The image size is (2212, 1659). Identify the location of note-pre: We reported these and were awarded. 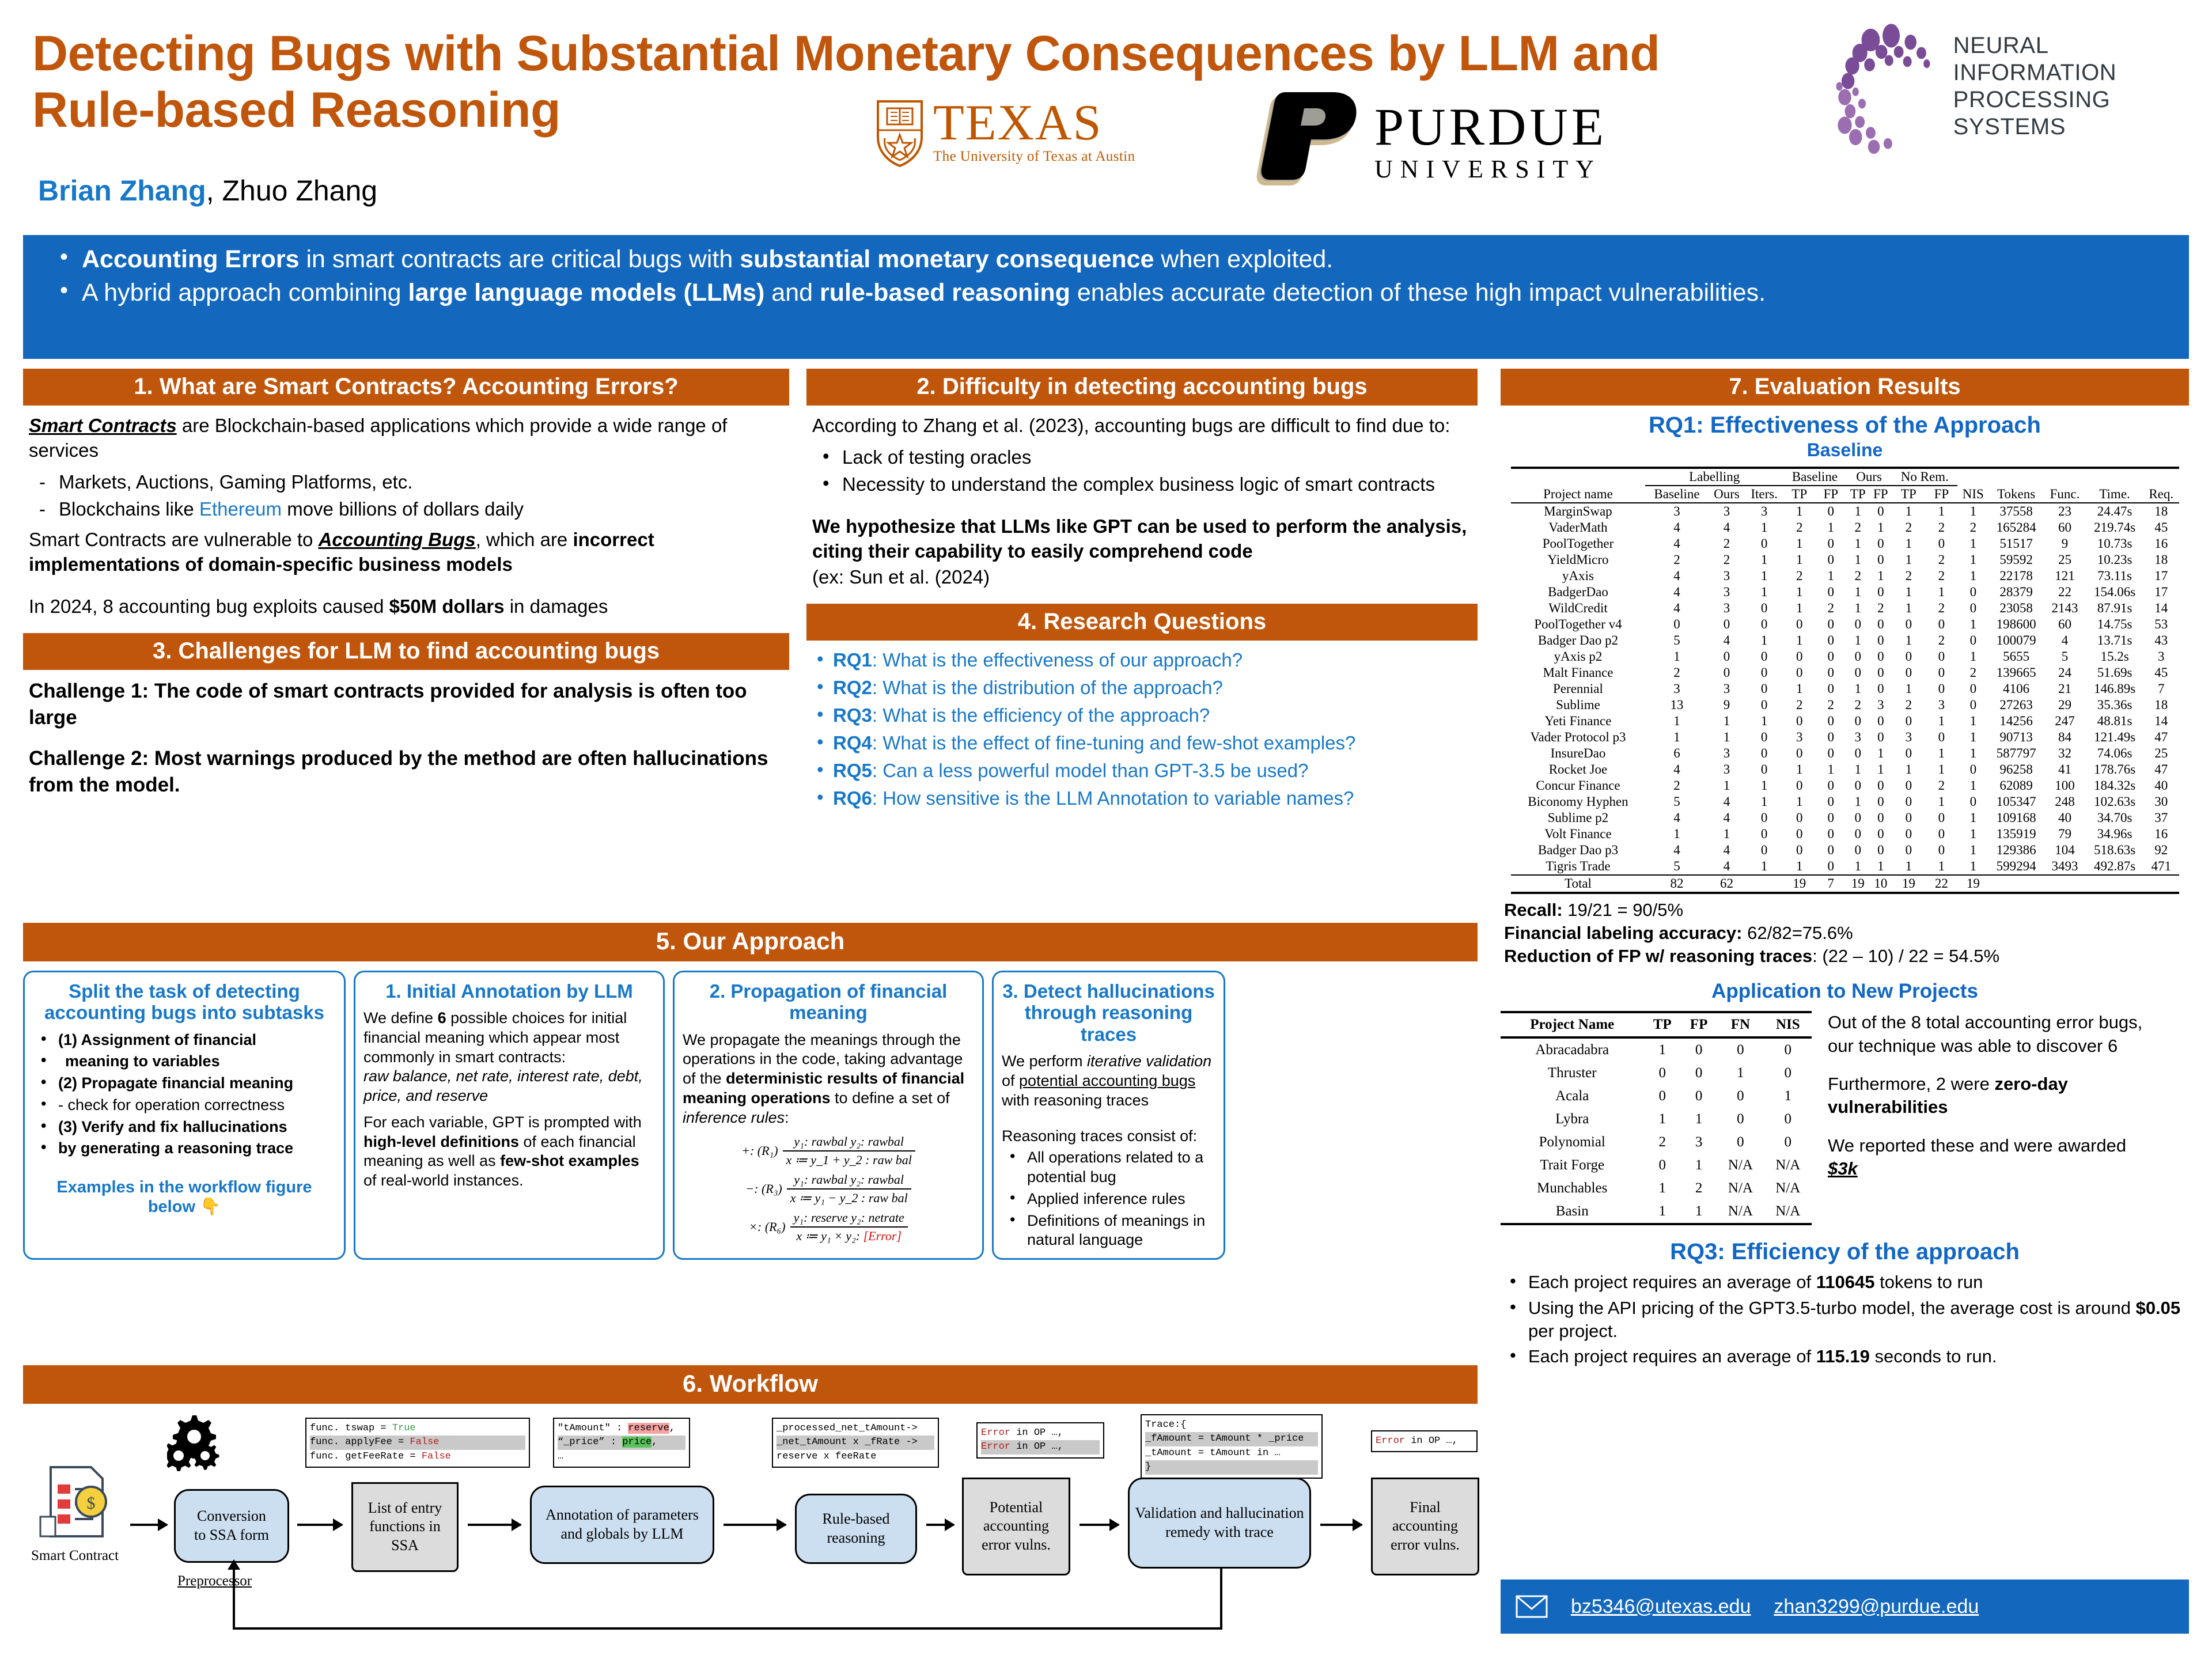
(1977, 1145).